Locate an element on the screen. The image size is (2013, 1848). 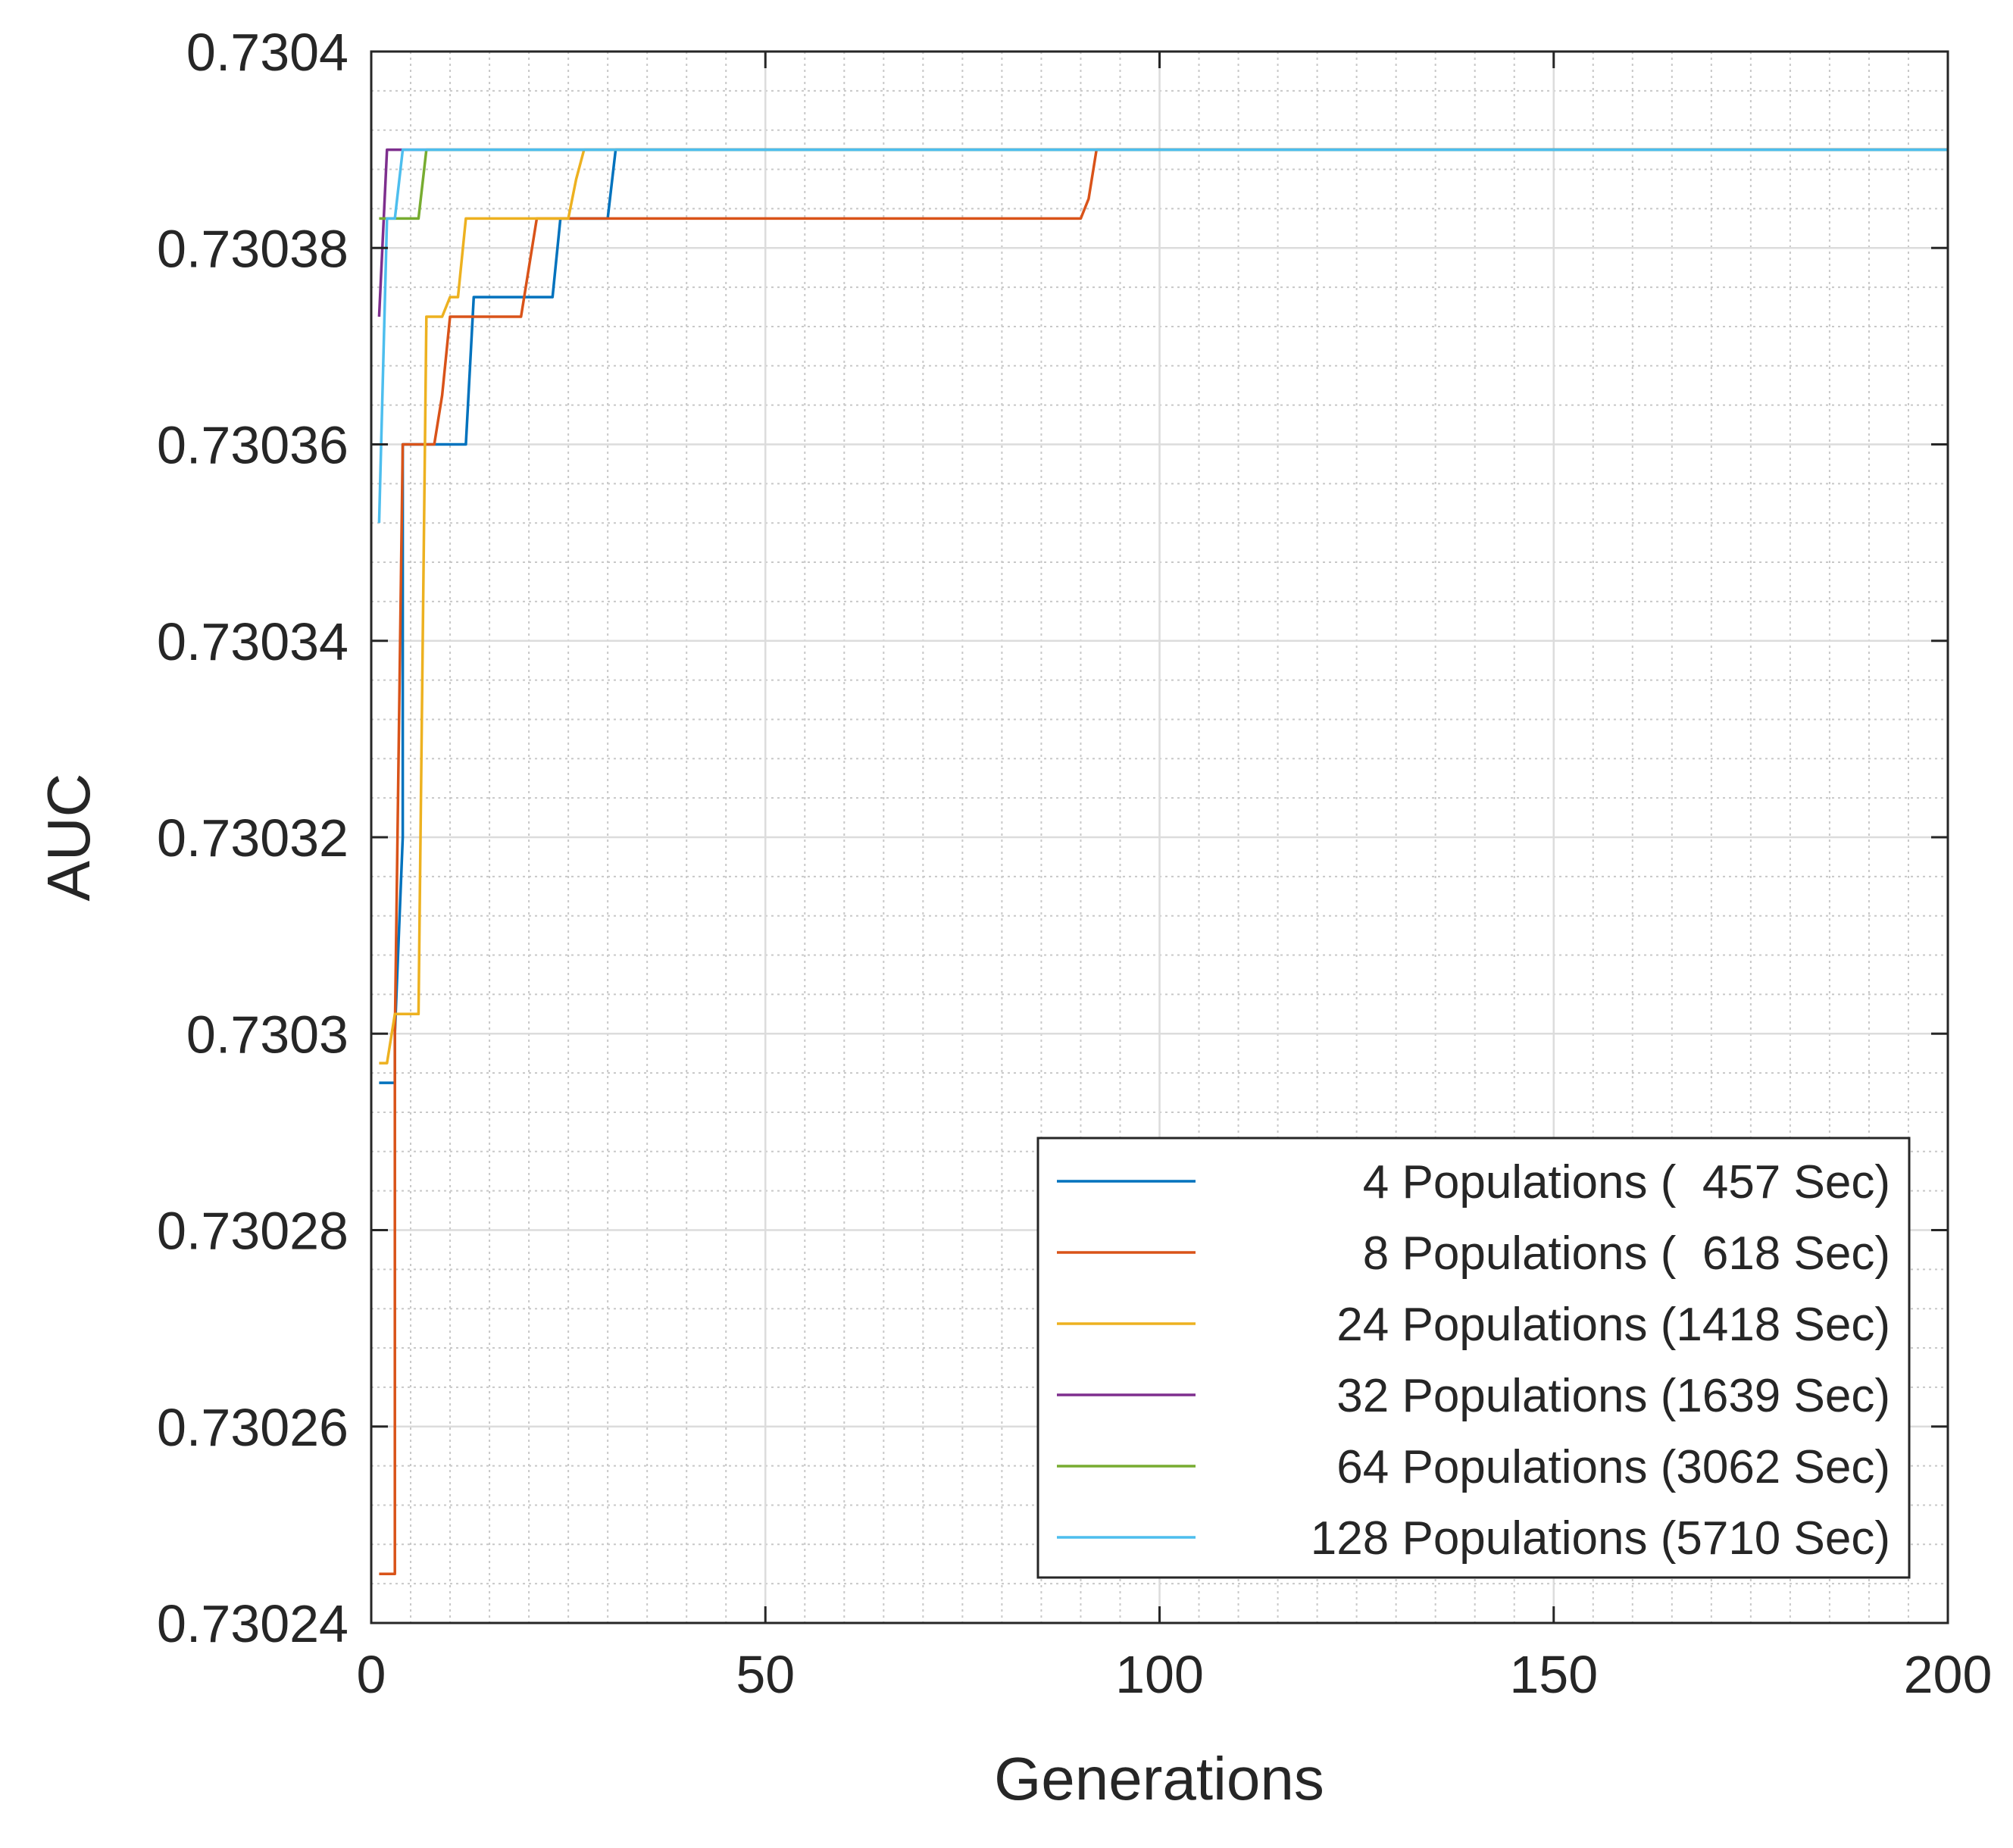
x-tick-label: 100 is located at coordinates (1159, 1674).